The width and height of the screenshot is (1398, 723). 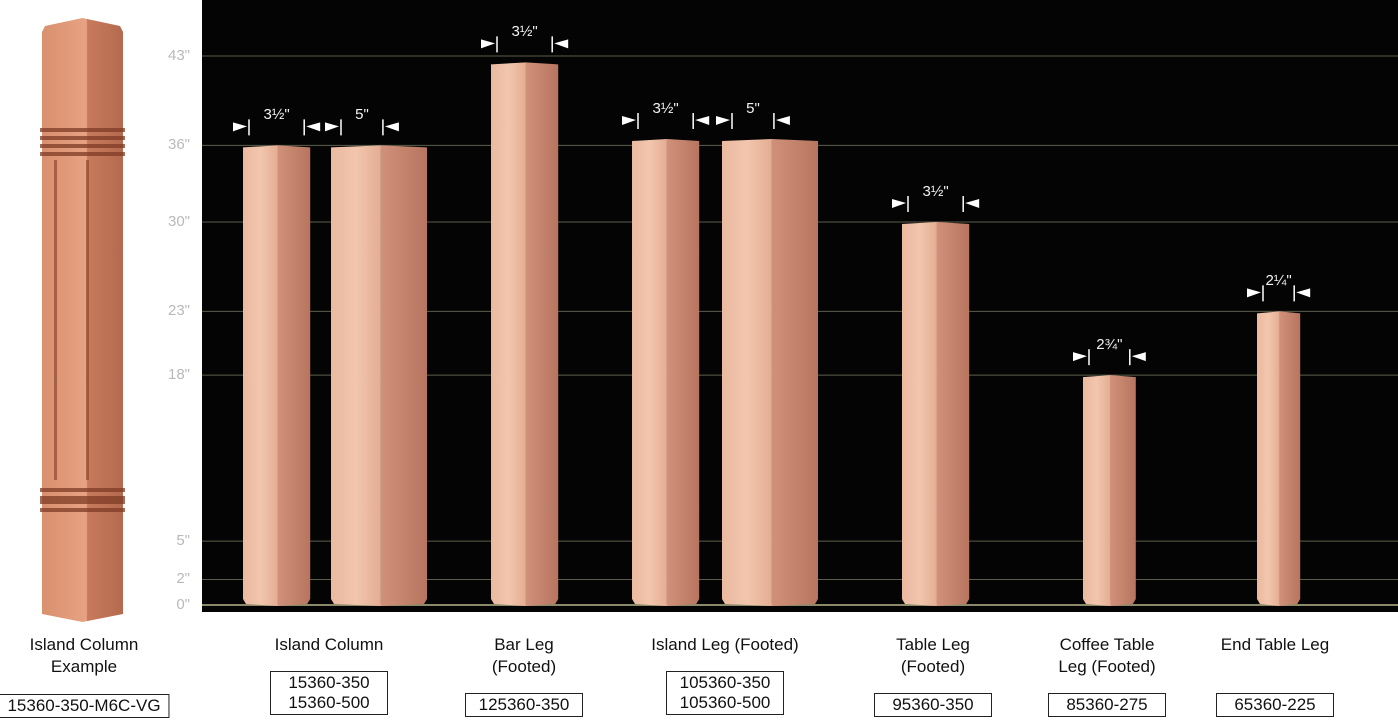 What do you see at coordinates (1278, 281) in the screenshot?
I see `width-label: 2¼"` at bounding box center [1278, 281].